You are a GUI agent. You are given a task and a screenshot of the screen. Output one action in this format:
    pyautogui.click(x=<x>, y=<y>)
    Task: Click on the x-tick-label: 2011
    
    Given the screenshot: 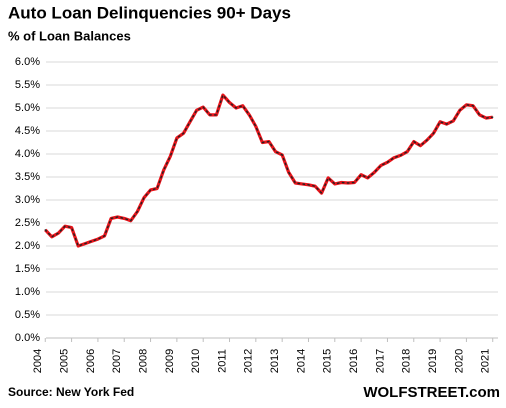 What is the action you would take?
    pyautogui.click(x=222, y=361)
    